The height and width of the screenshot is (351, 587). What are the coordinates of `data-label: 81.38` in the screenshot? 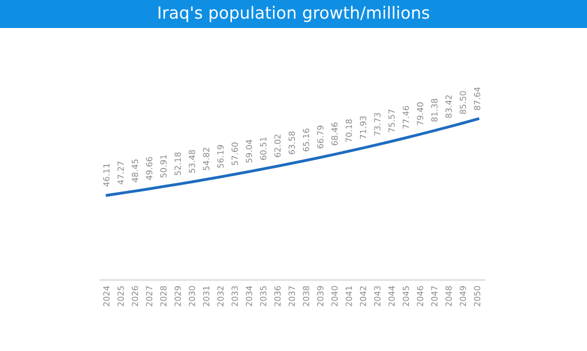 It's located at (434, 110).